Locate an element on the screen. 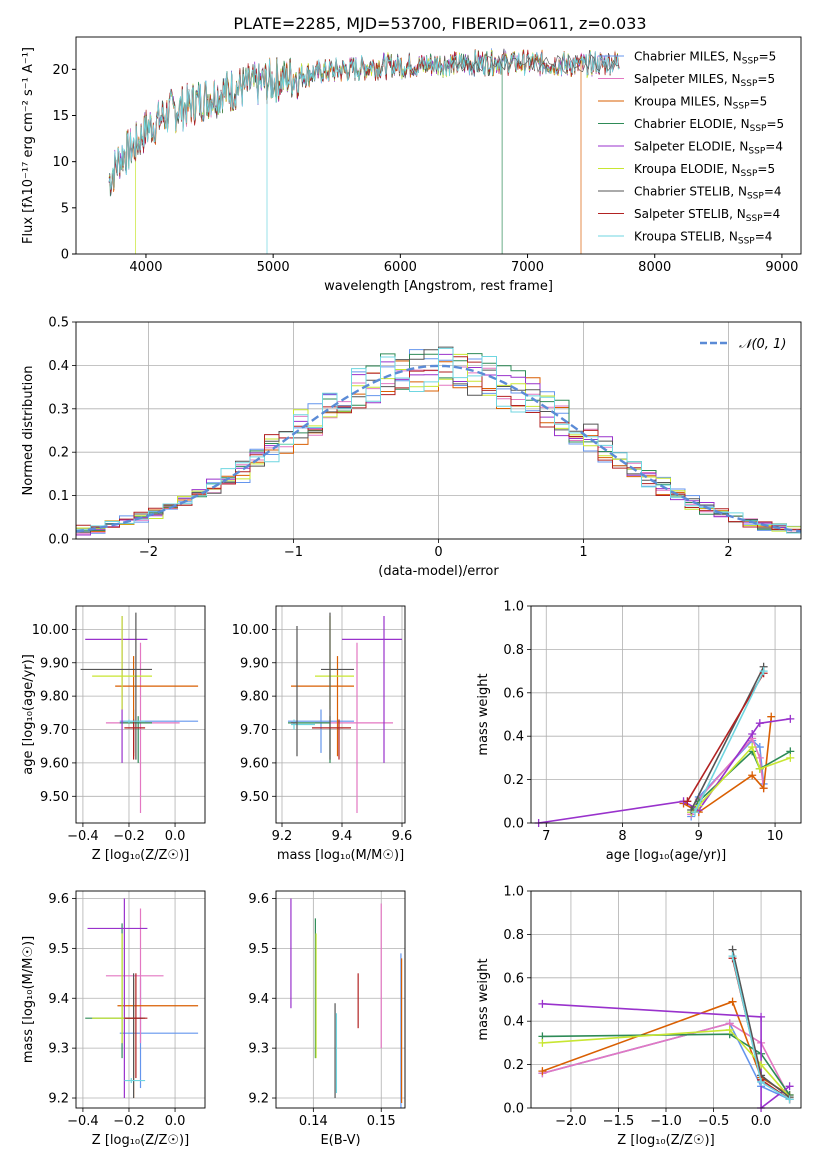  spectrum-y-tick-label: 10 is located at coordinates (60, 162).